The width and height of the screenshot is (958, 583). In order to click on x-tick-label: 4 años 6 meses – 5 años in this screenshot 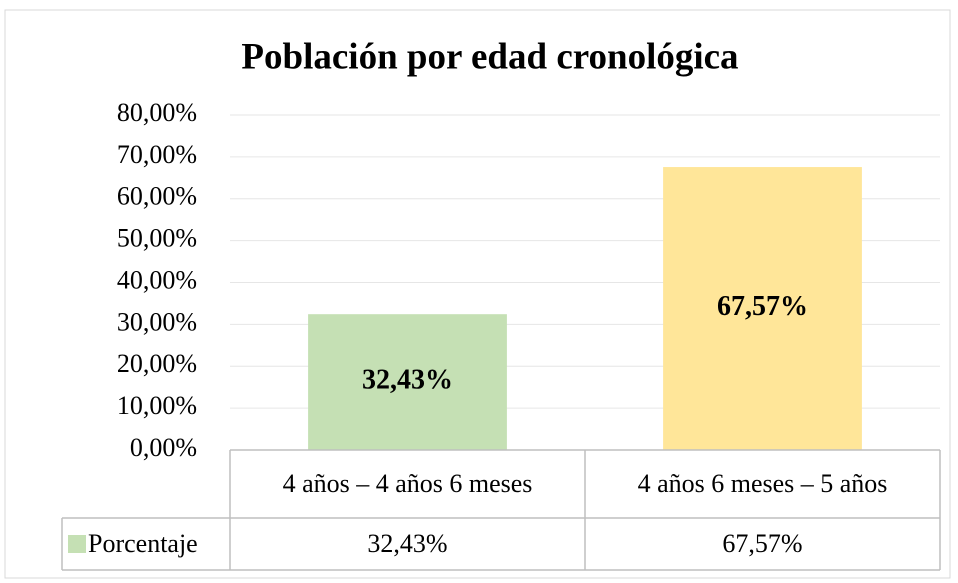, I will do `click(762, 483)`.